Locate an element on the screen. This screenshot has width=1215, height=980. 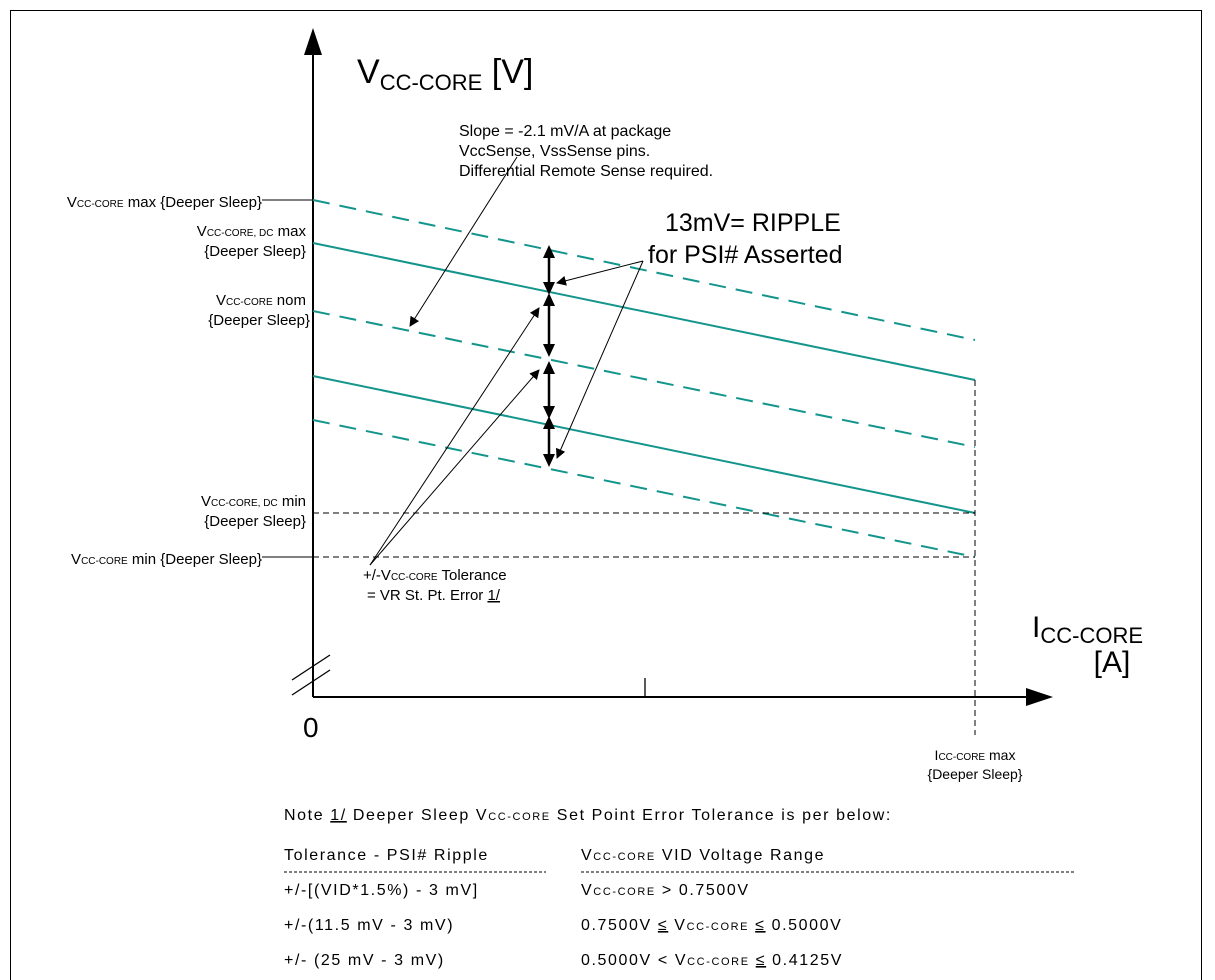
ripple-pointer-lower is located at coordinates (600, 359).